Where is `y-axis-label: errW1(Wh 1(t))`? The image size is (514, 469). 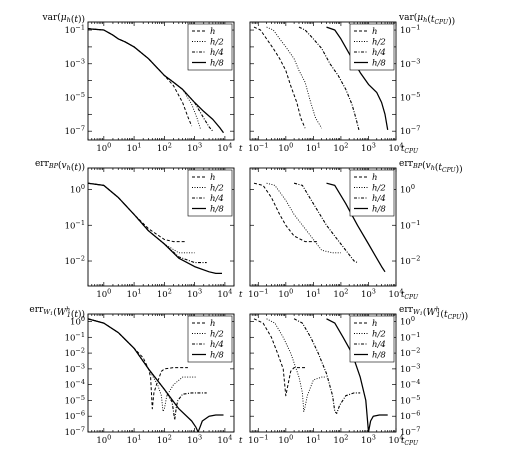
y-axis-label: errW1(Wh 1(t)) is located at coordinates (57, 312).